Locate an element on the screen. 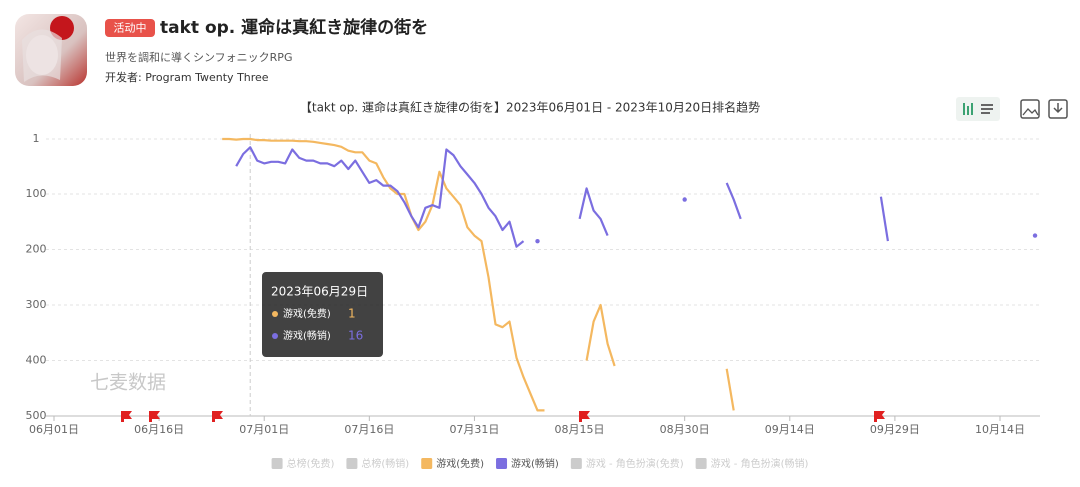 The image size is (1080, 487). y-tick-label: 200 is located at coordinates (36, 248).